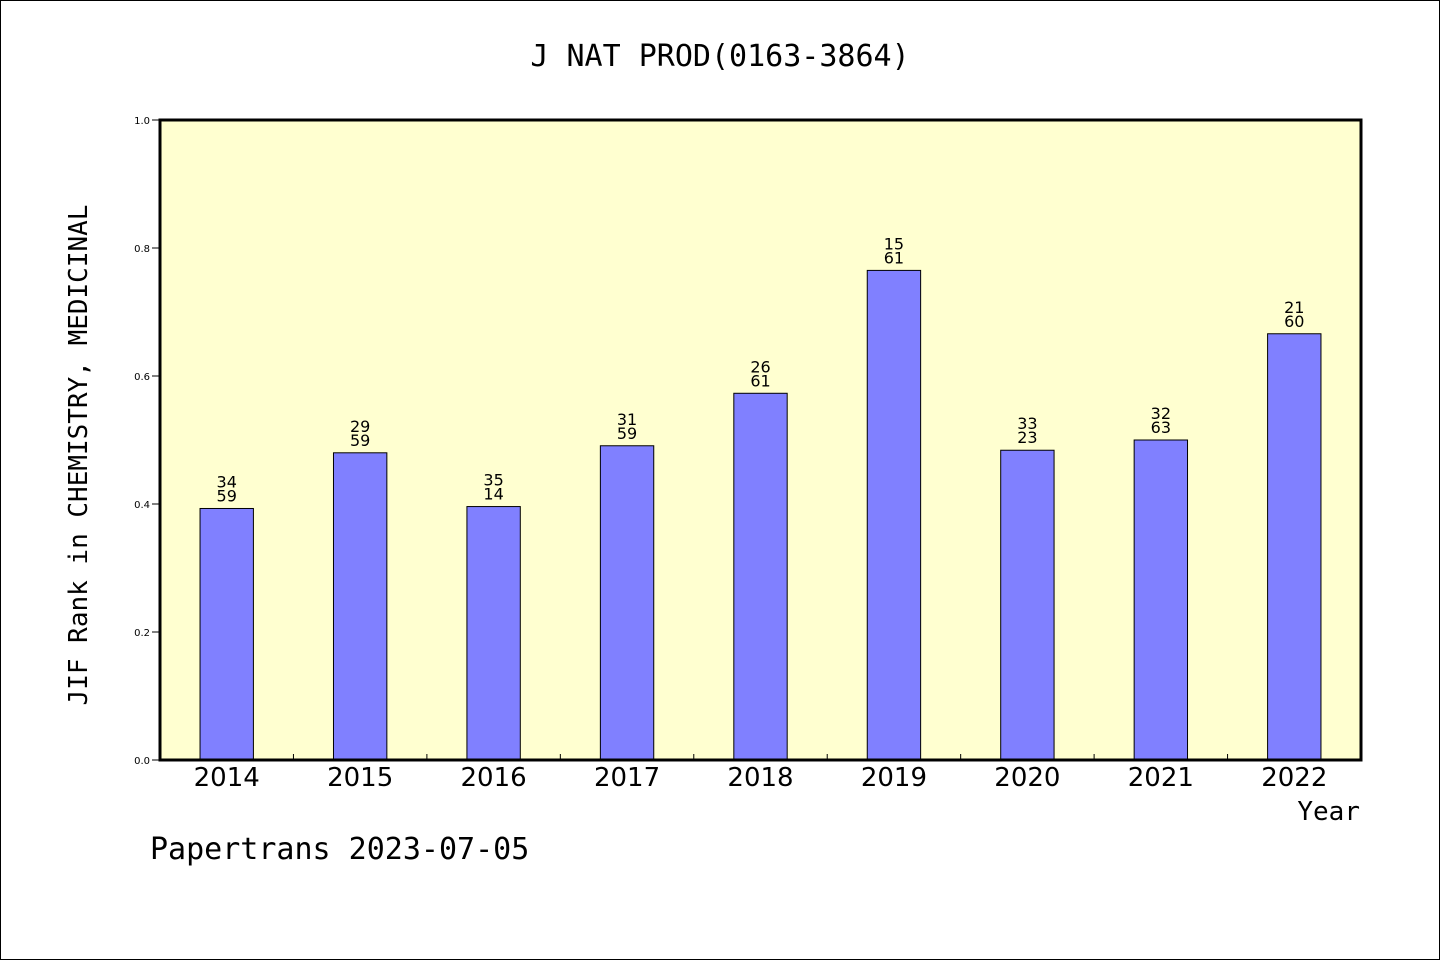 Image resolution: width=1440 pixels, height=960 pixels. I want to click on bar-label-rank: 21, so click(1294, 307).